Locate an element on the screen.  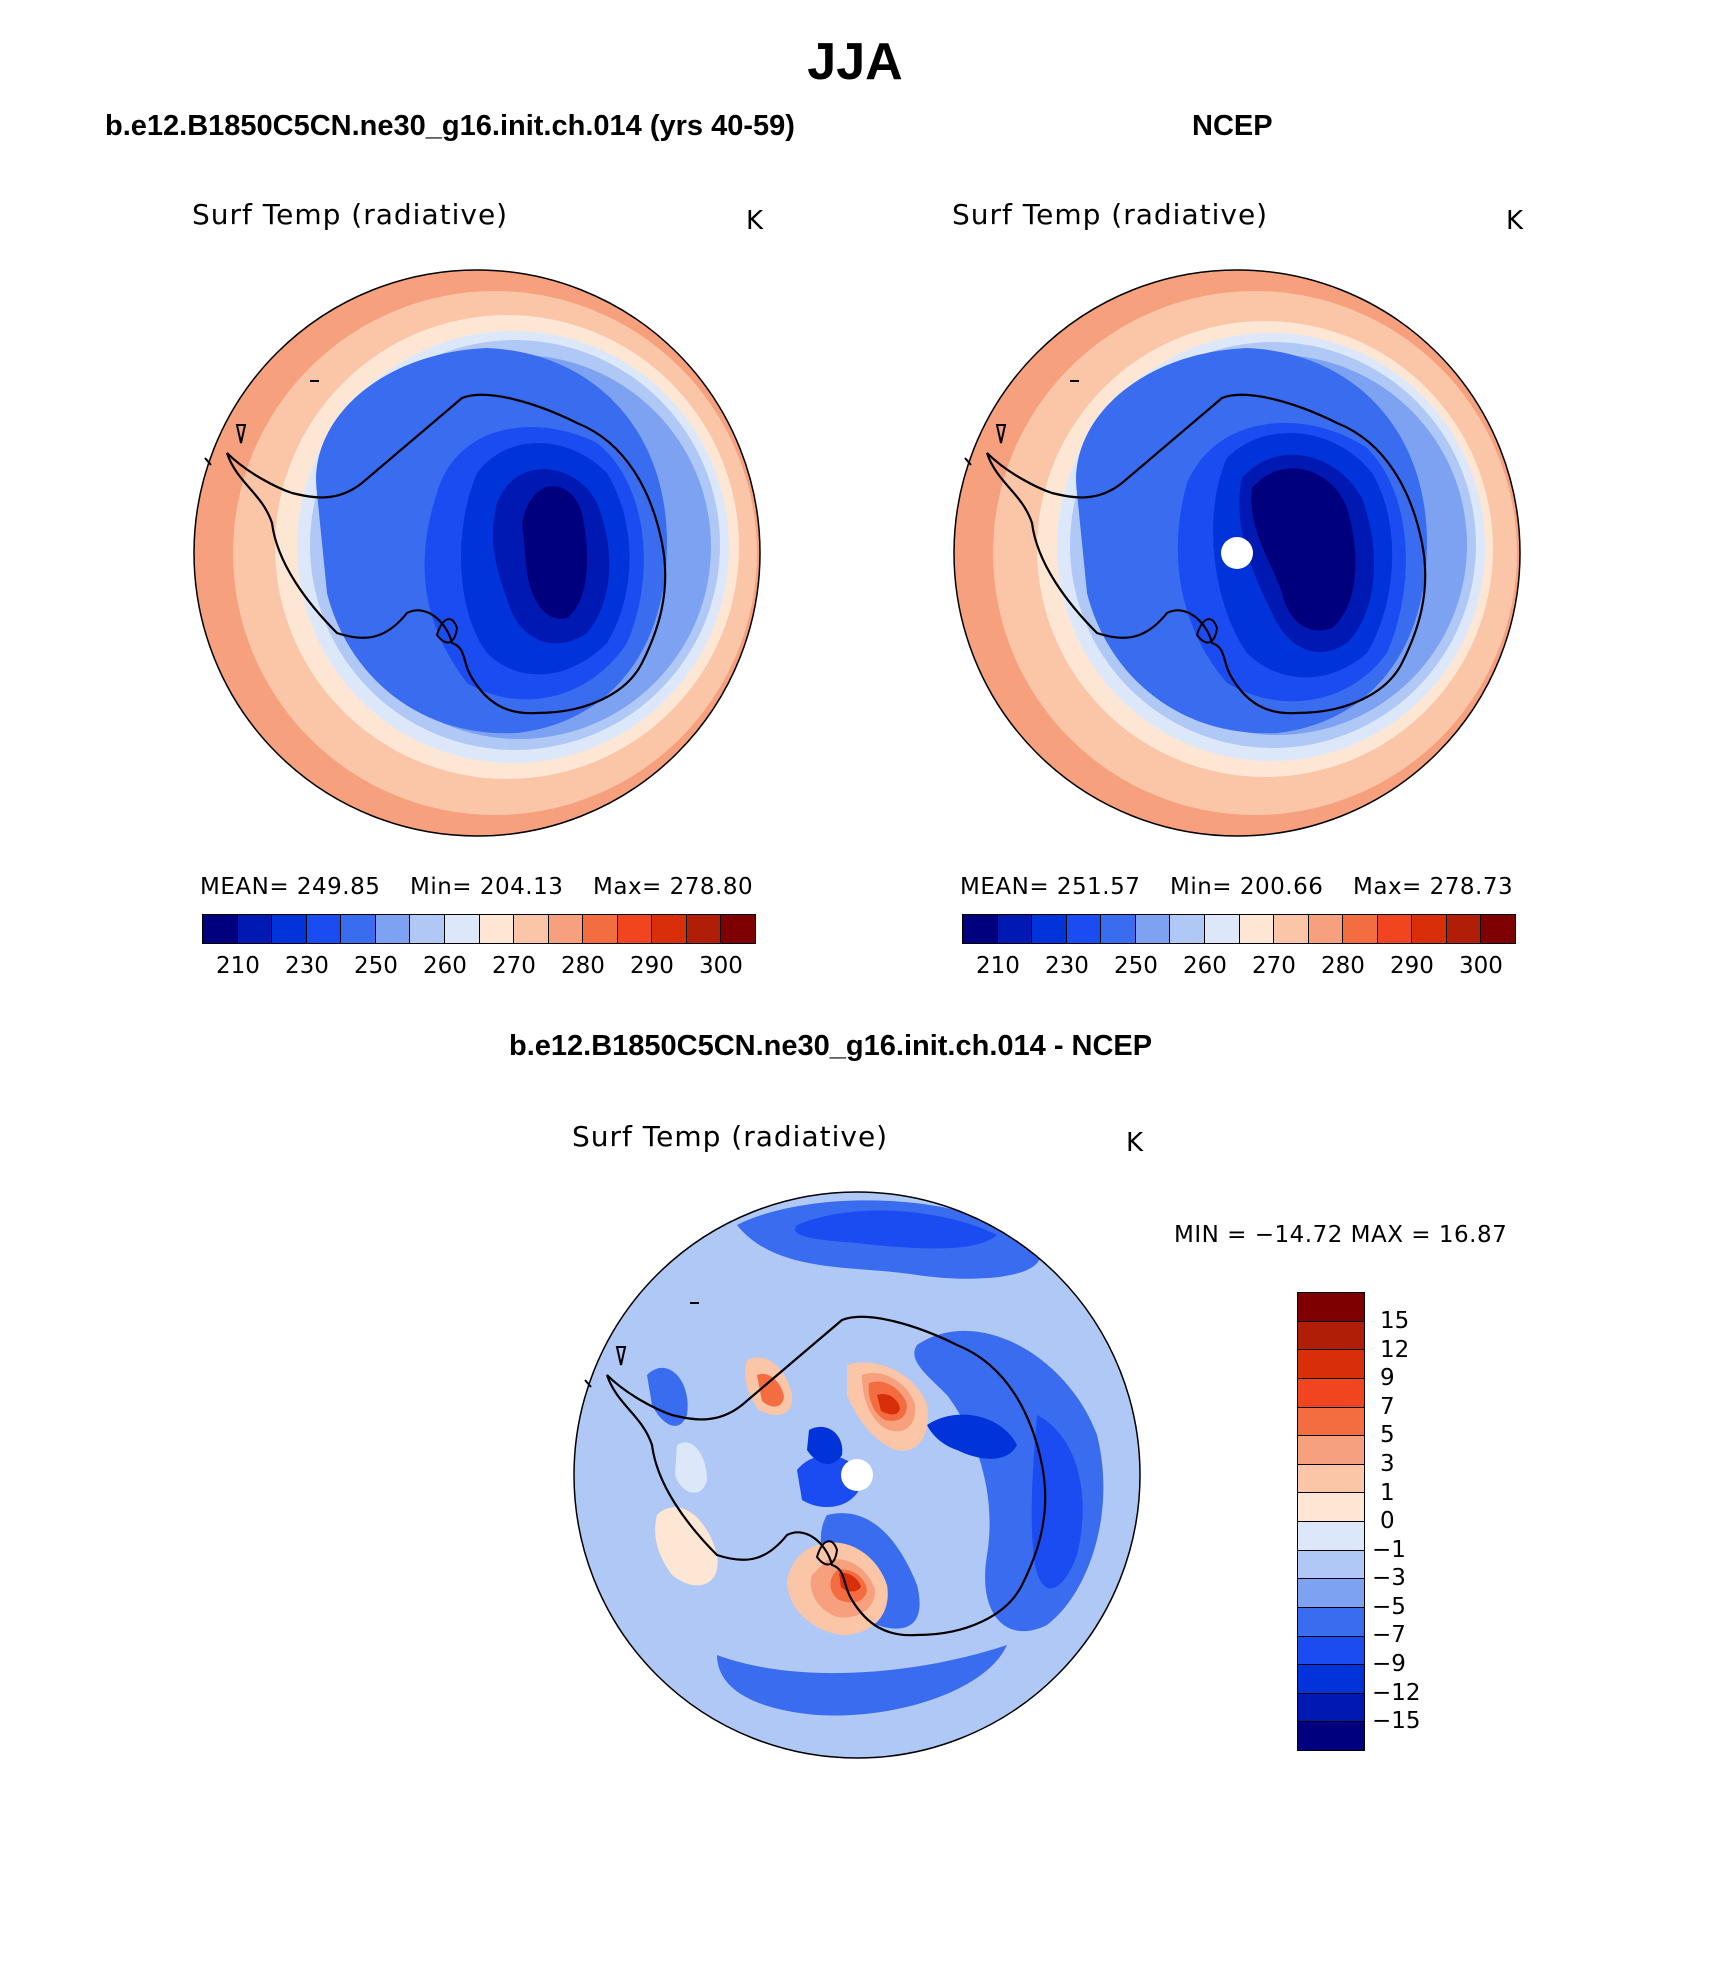
difference-variable-title: Surf Temp (radiative) is located at coordinates (730, 1136).